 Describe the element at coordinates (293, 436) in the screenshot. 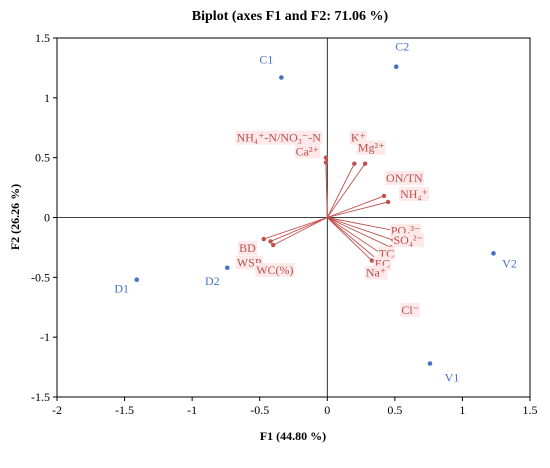

I see `x-axis-label: F1 (44.80 %)` at that location.